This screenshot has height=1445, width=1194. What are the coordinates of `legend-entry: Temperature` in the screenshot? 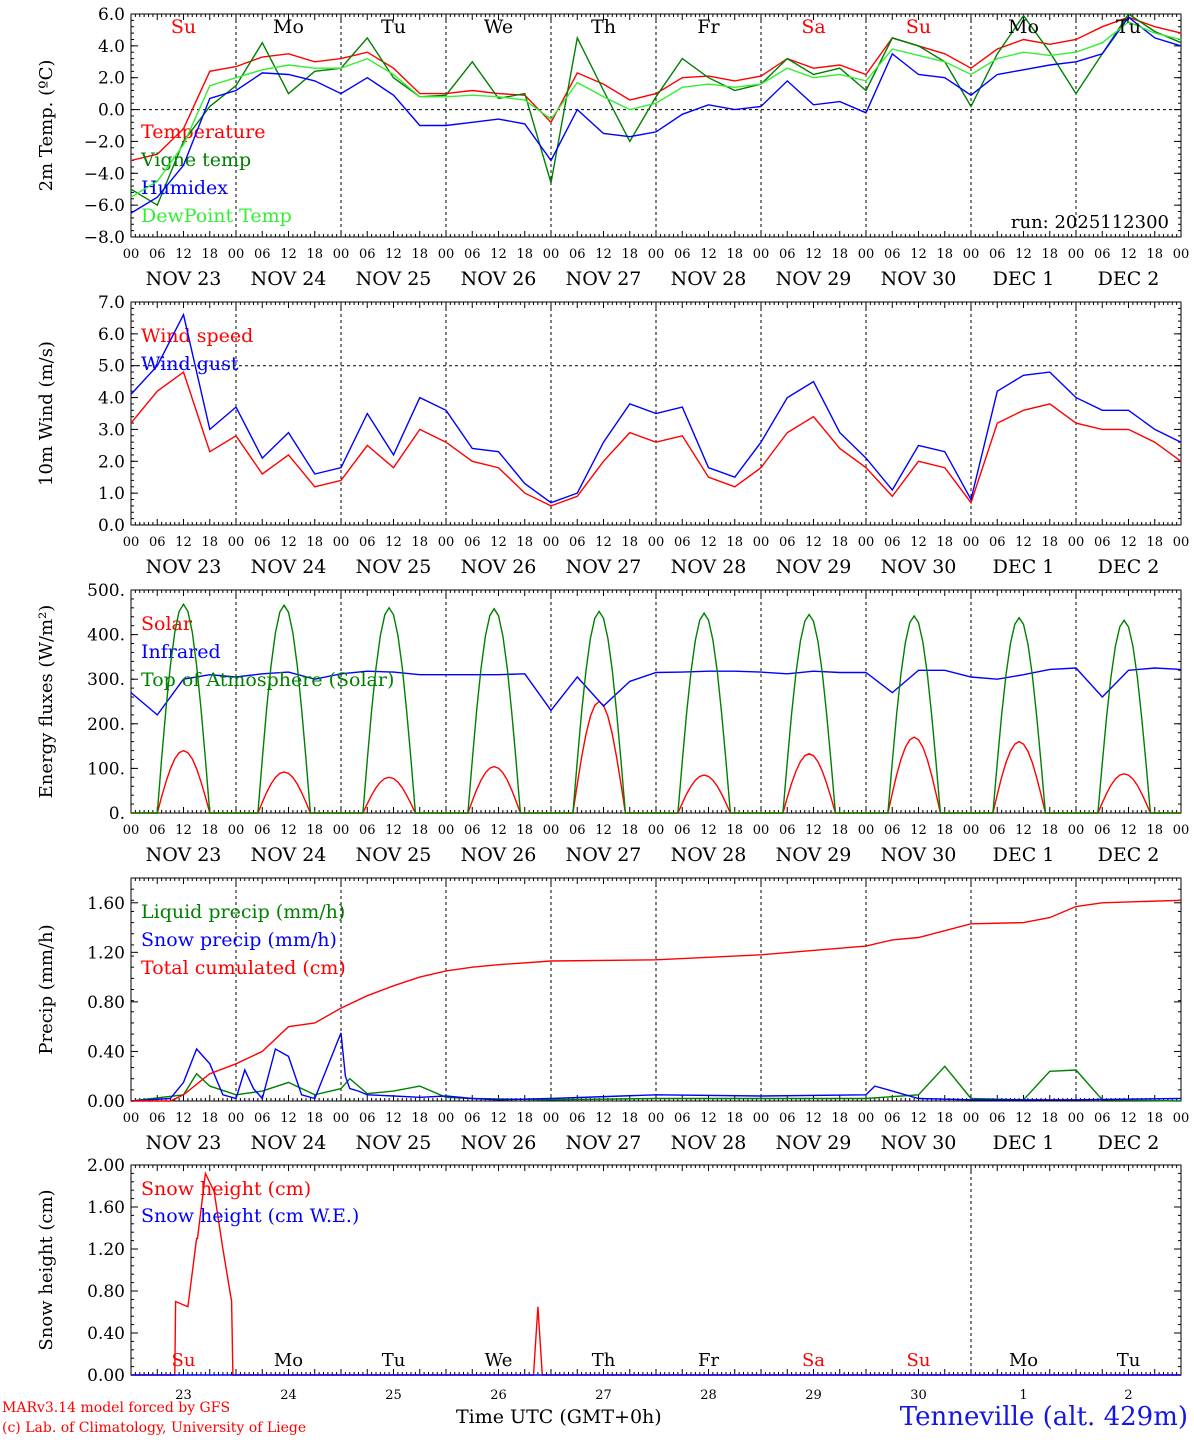 It's located at (203, 132).